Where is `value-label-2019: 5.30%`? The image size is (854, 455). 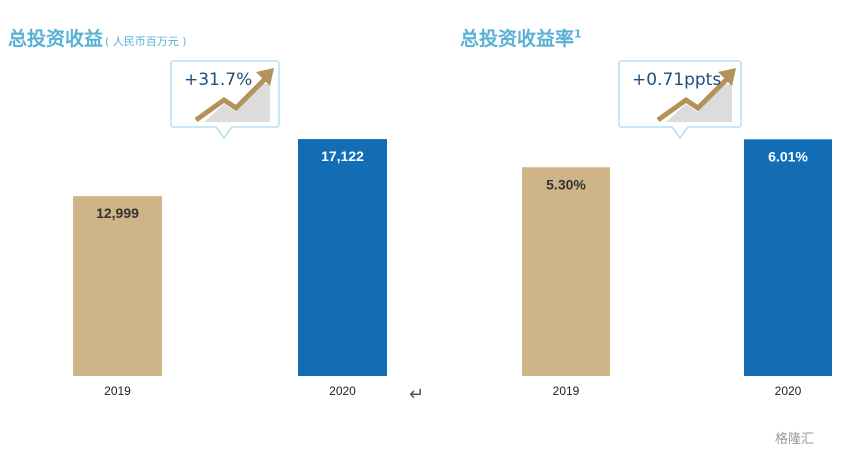 value-label-2019: 5.30% is located at coordinates (566, 184).